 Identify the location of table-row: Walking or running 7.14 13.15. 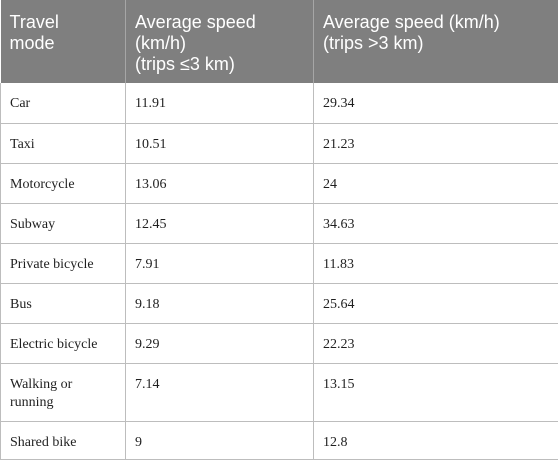
(279, 392).